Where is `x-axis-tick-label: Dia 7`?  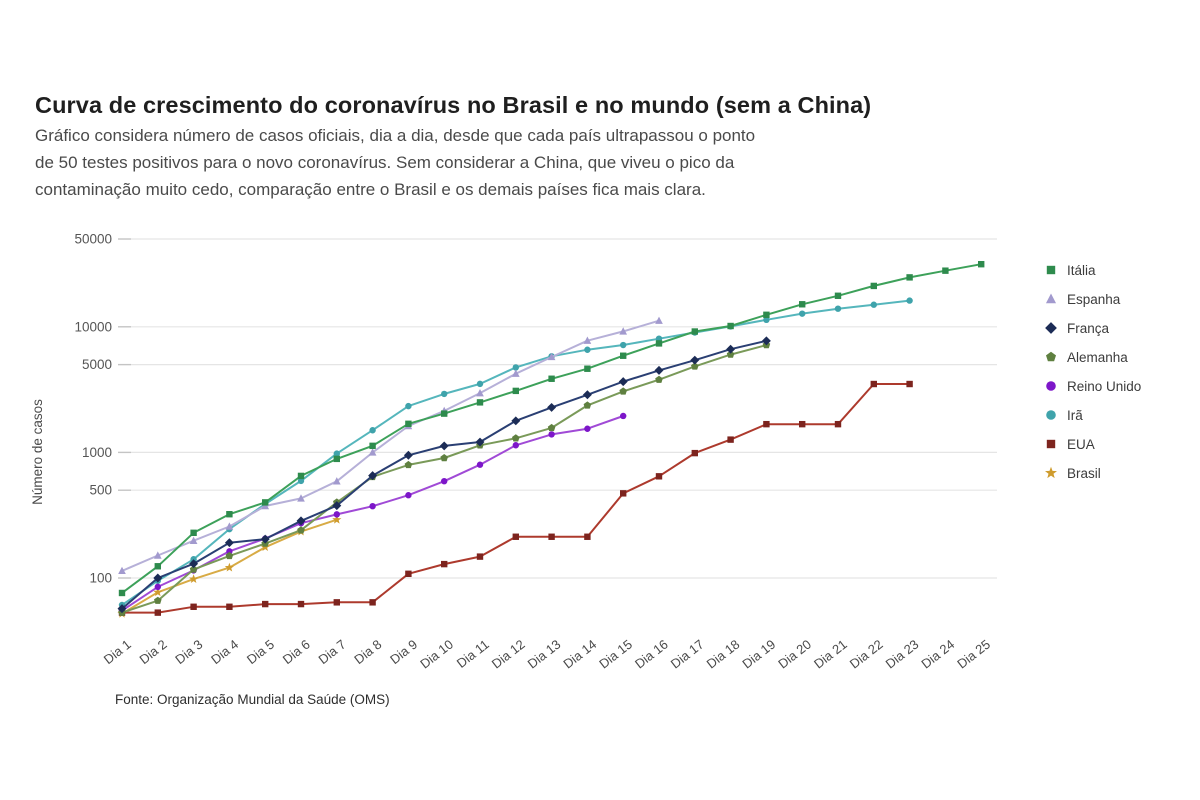
x-axis-tick-label: Dia 7 is located at coordinates (331, 652).